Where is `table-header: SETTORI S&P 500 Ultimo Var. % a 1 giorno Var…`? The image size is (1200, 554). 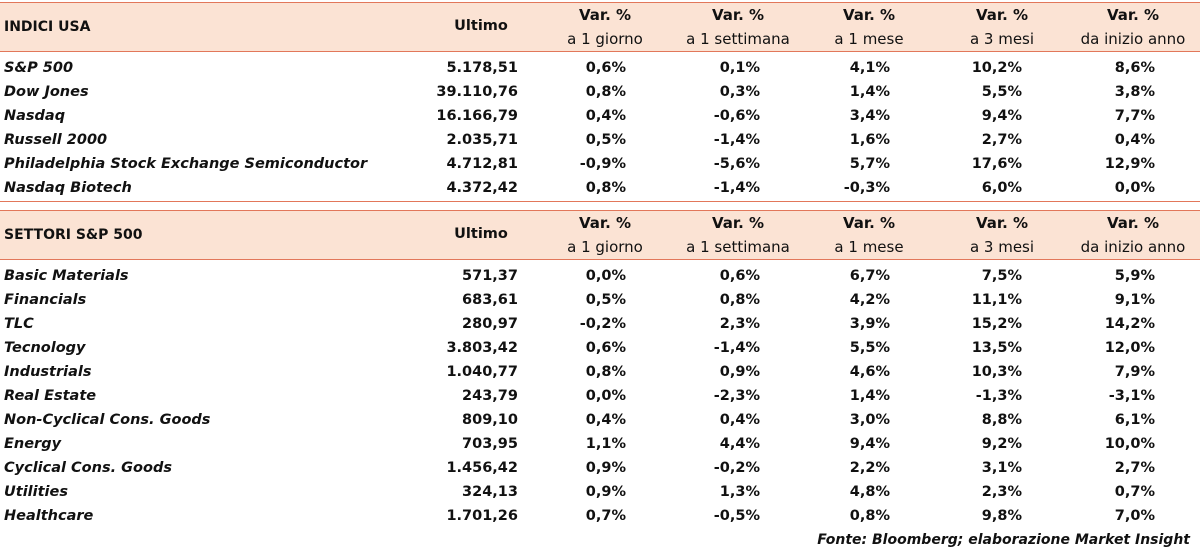
table-header: SETTORI S&P 500 Ultimo Var. % a 1 giorno Var… is located at coordinates (600, 235).